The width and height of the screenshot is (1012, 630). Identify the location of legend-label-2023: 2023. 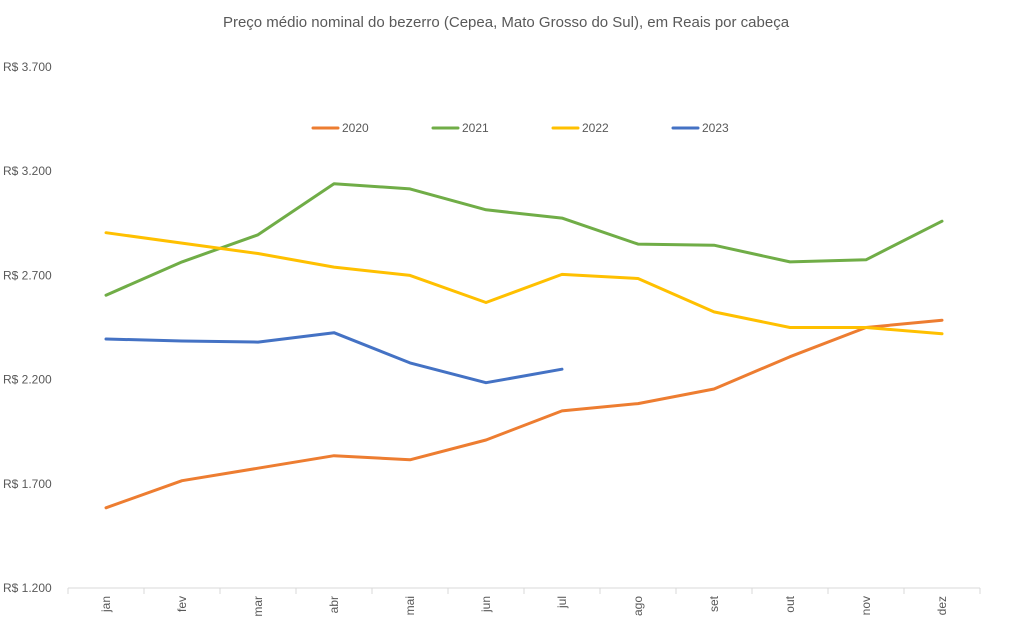
(715, 128).